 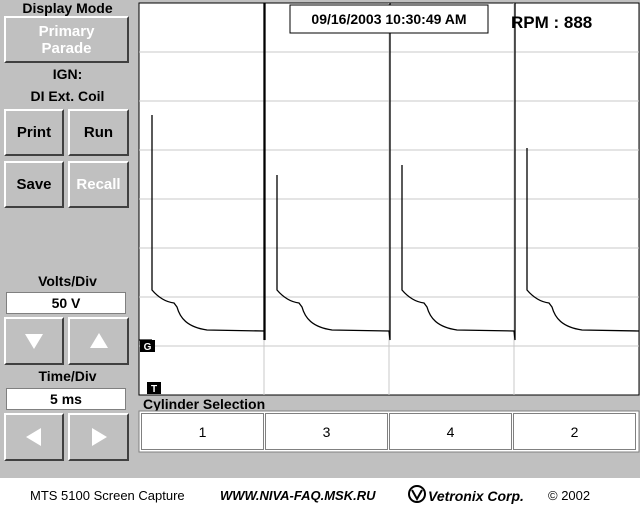 I want to click on copyright: © 2002, so click(x=569, y=495).